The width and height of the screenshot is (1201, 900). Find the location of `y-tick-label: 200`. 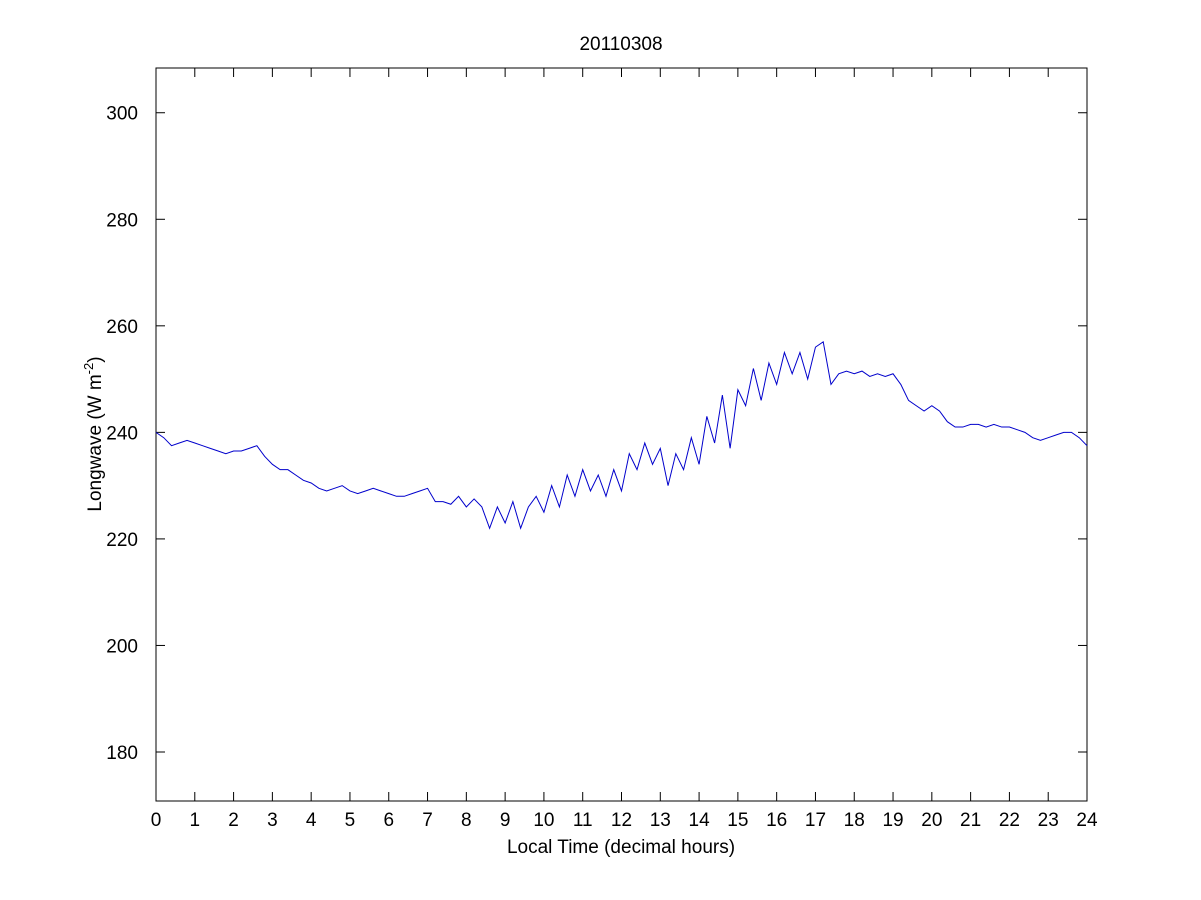

y-tick-label: 200 is located at coordinates (122, 646).